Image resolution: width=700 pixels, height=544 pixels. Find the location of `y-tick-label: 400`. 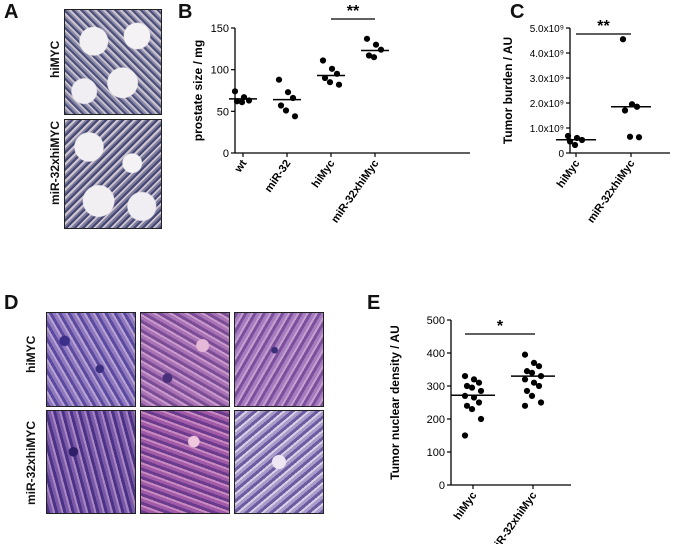

y-tick-label: 400 is located at coordinates (436, 354).